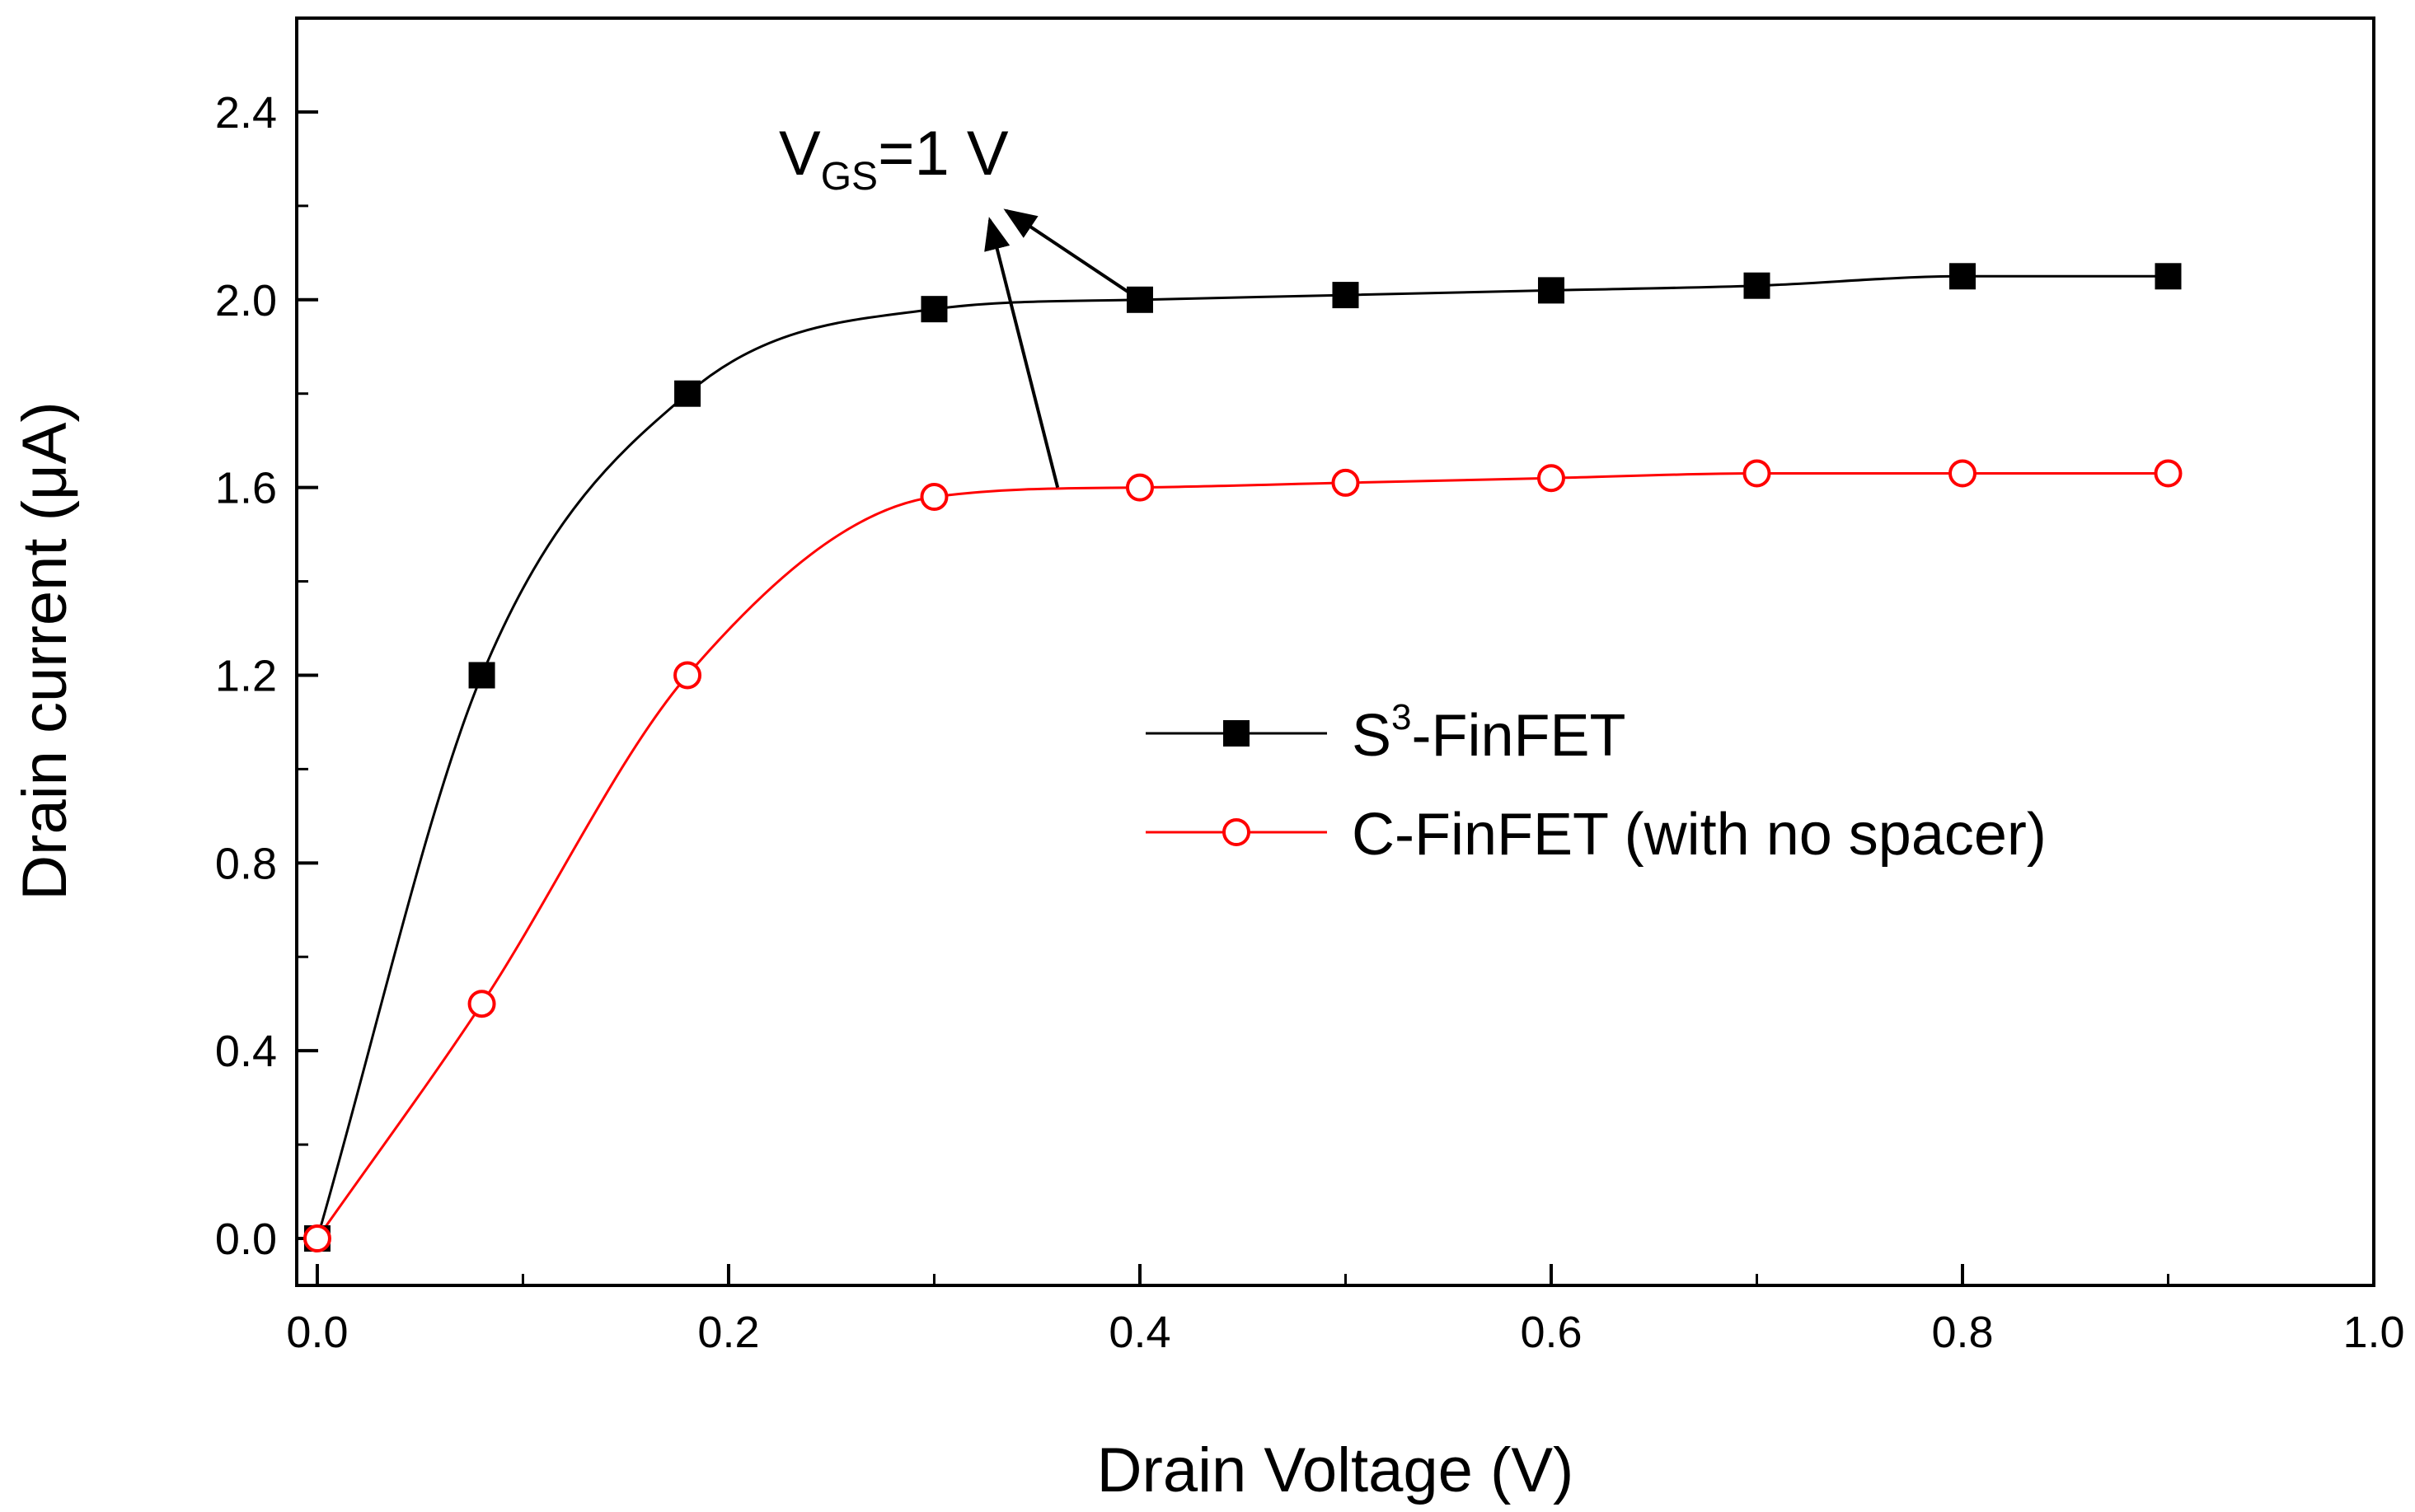 This screenshot has height=1512, width=2415. What do you see at coordinates (1371, 736) in the screenshot?
I see `legend-label-s3-base: S` at bounding box center [1371, 736].